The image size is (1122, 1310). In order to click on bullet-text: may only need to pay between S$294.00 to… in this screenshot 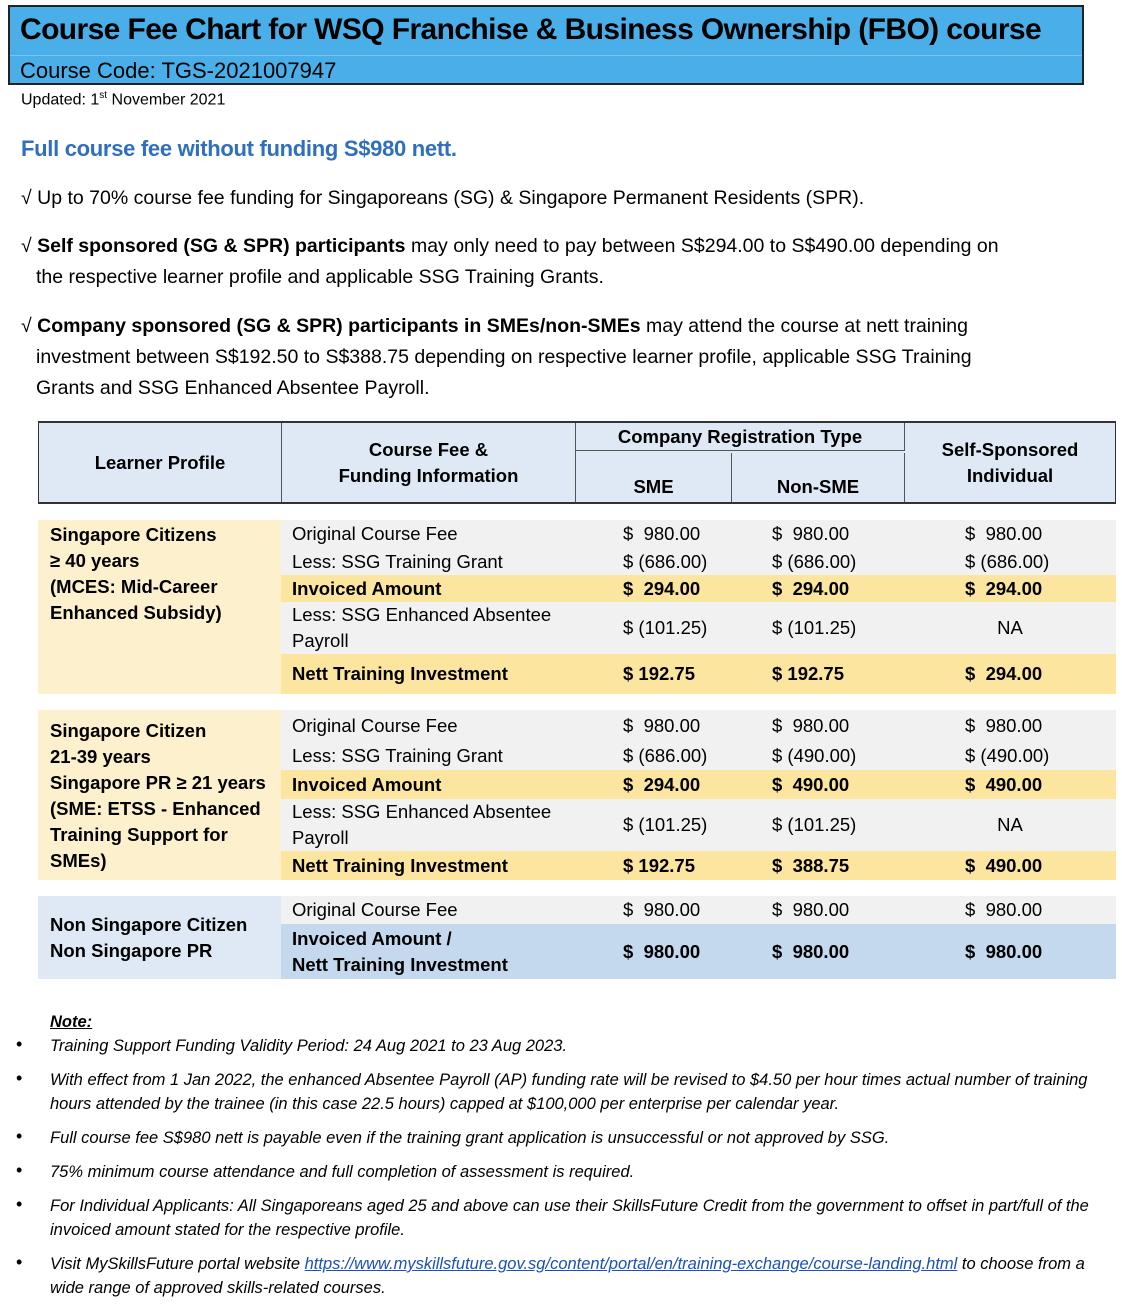, I will do `click(702, 246)`.